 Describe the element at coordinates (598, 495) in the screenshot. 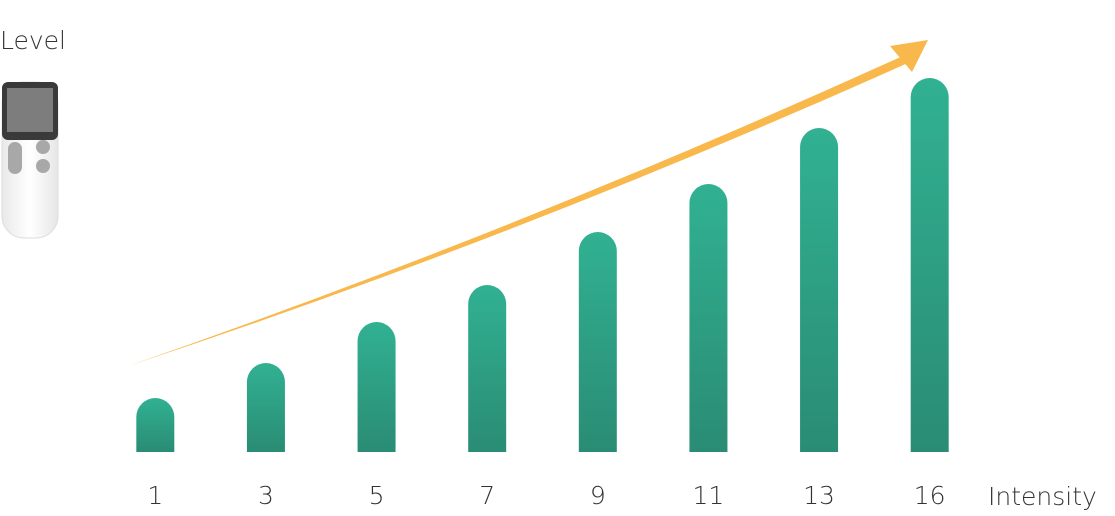

I see `x-tick-label: 9` at that location.